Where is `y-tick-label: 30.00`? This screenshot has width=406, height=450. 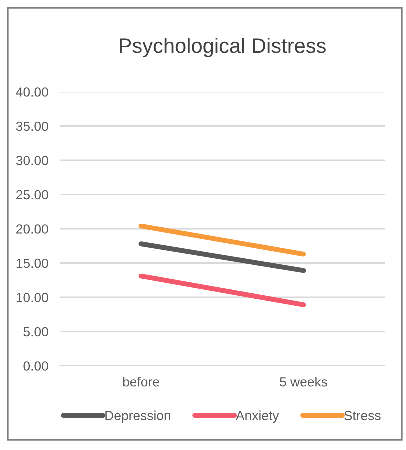 y-tick-label: 30.00 is located at coordinates (32, 161).